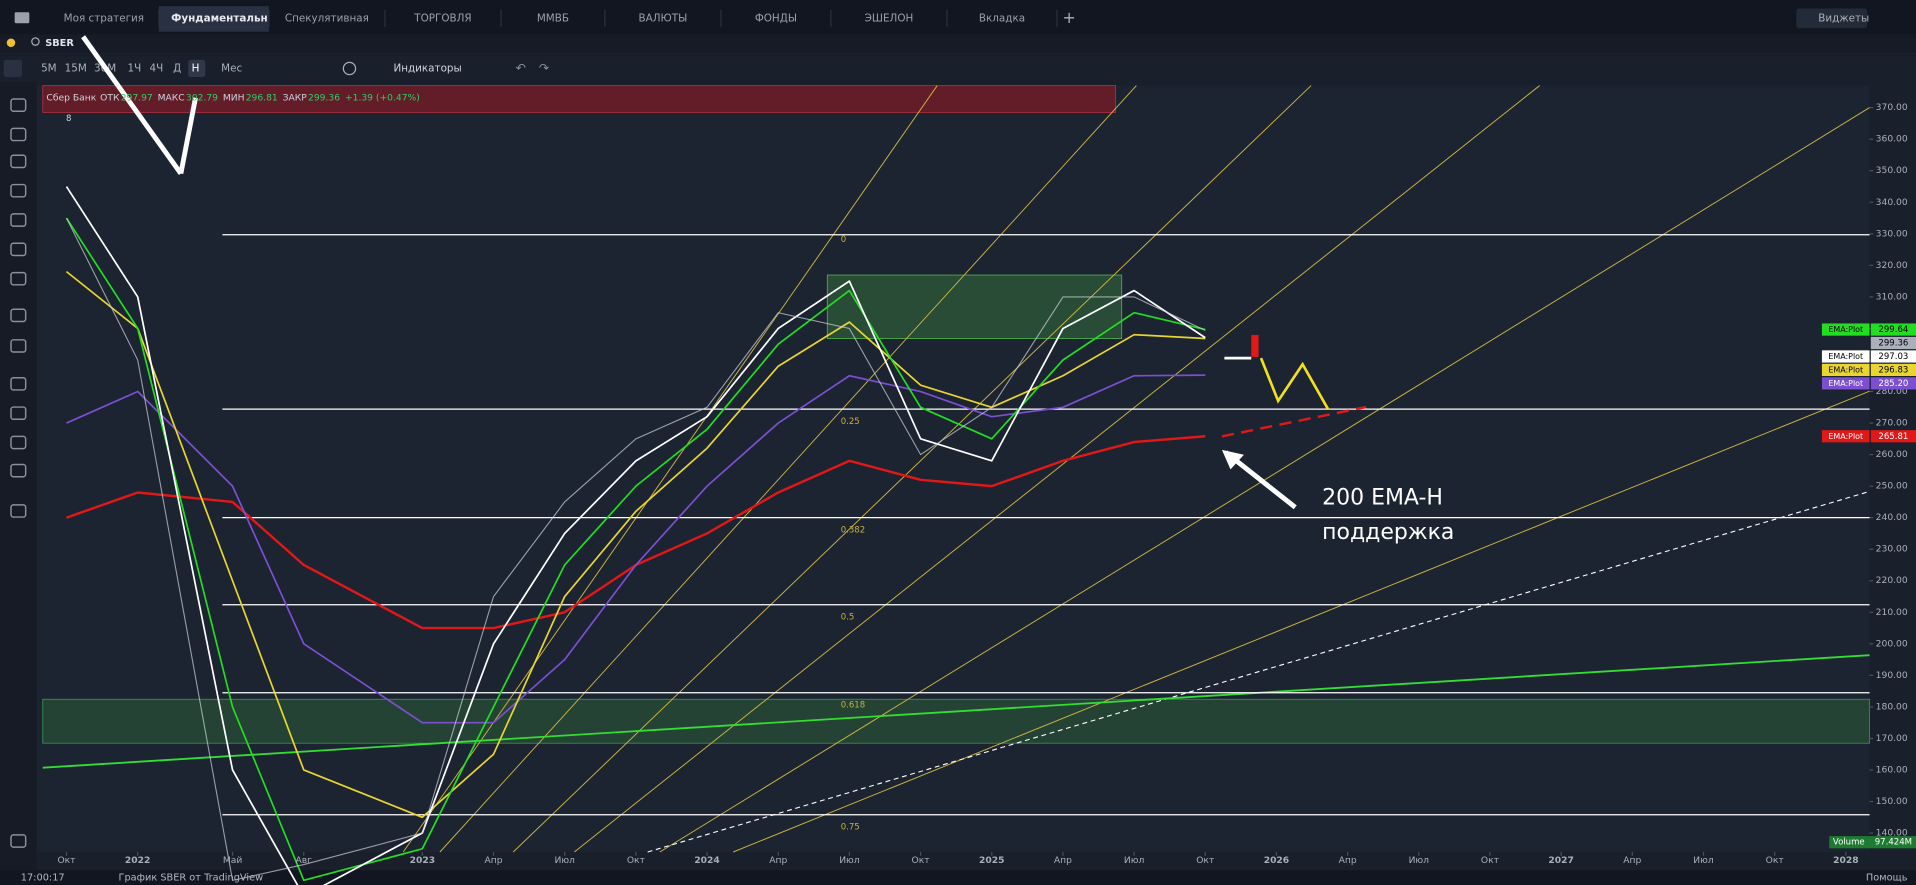 The image size is (1916, 885). Describe the element at coordinates (49, 68) in the screenshot. I see `timeframe: 5М` at that location.